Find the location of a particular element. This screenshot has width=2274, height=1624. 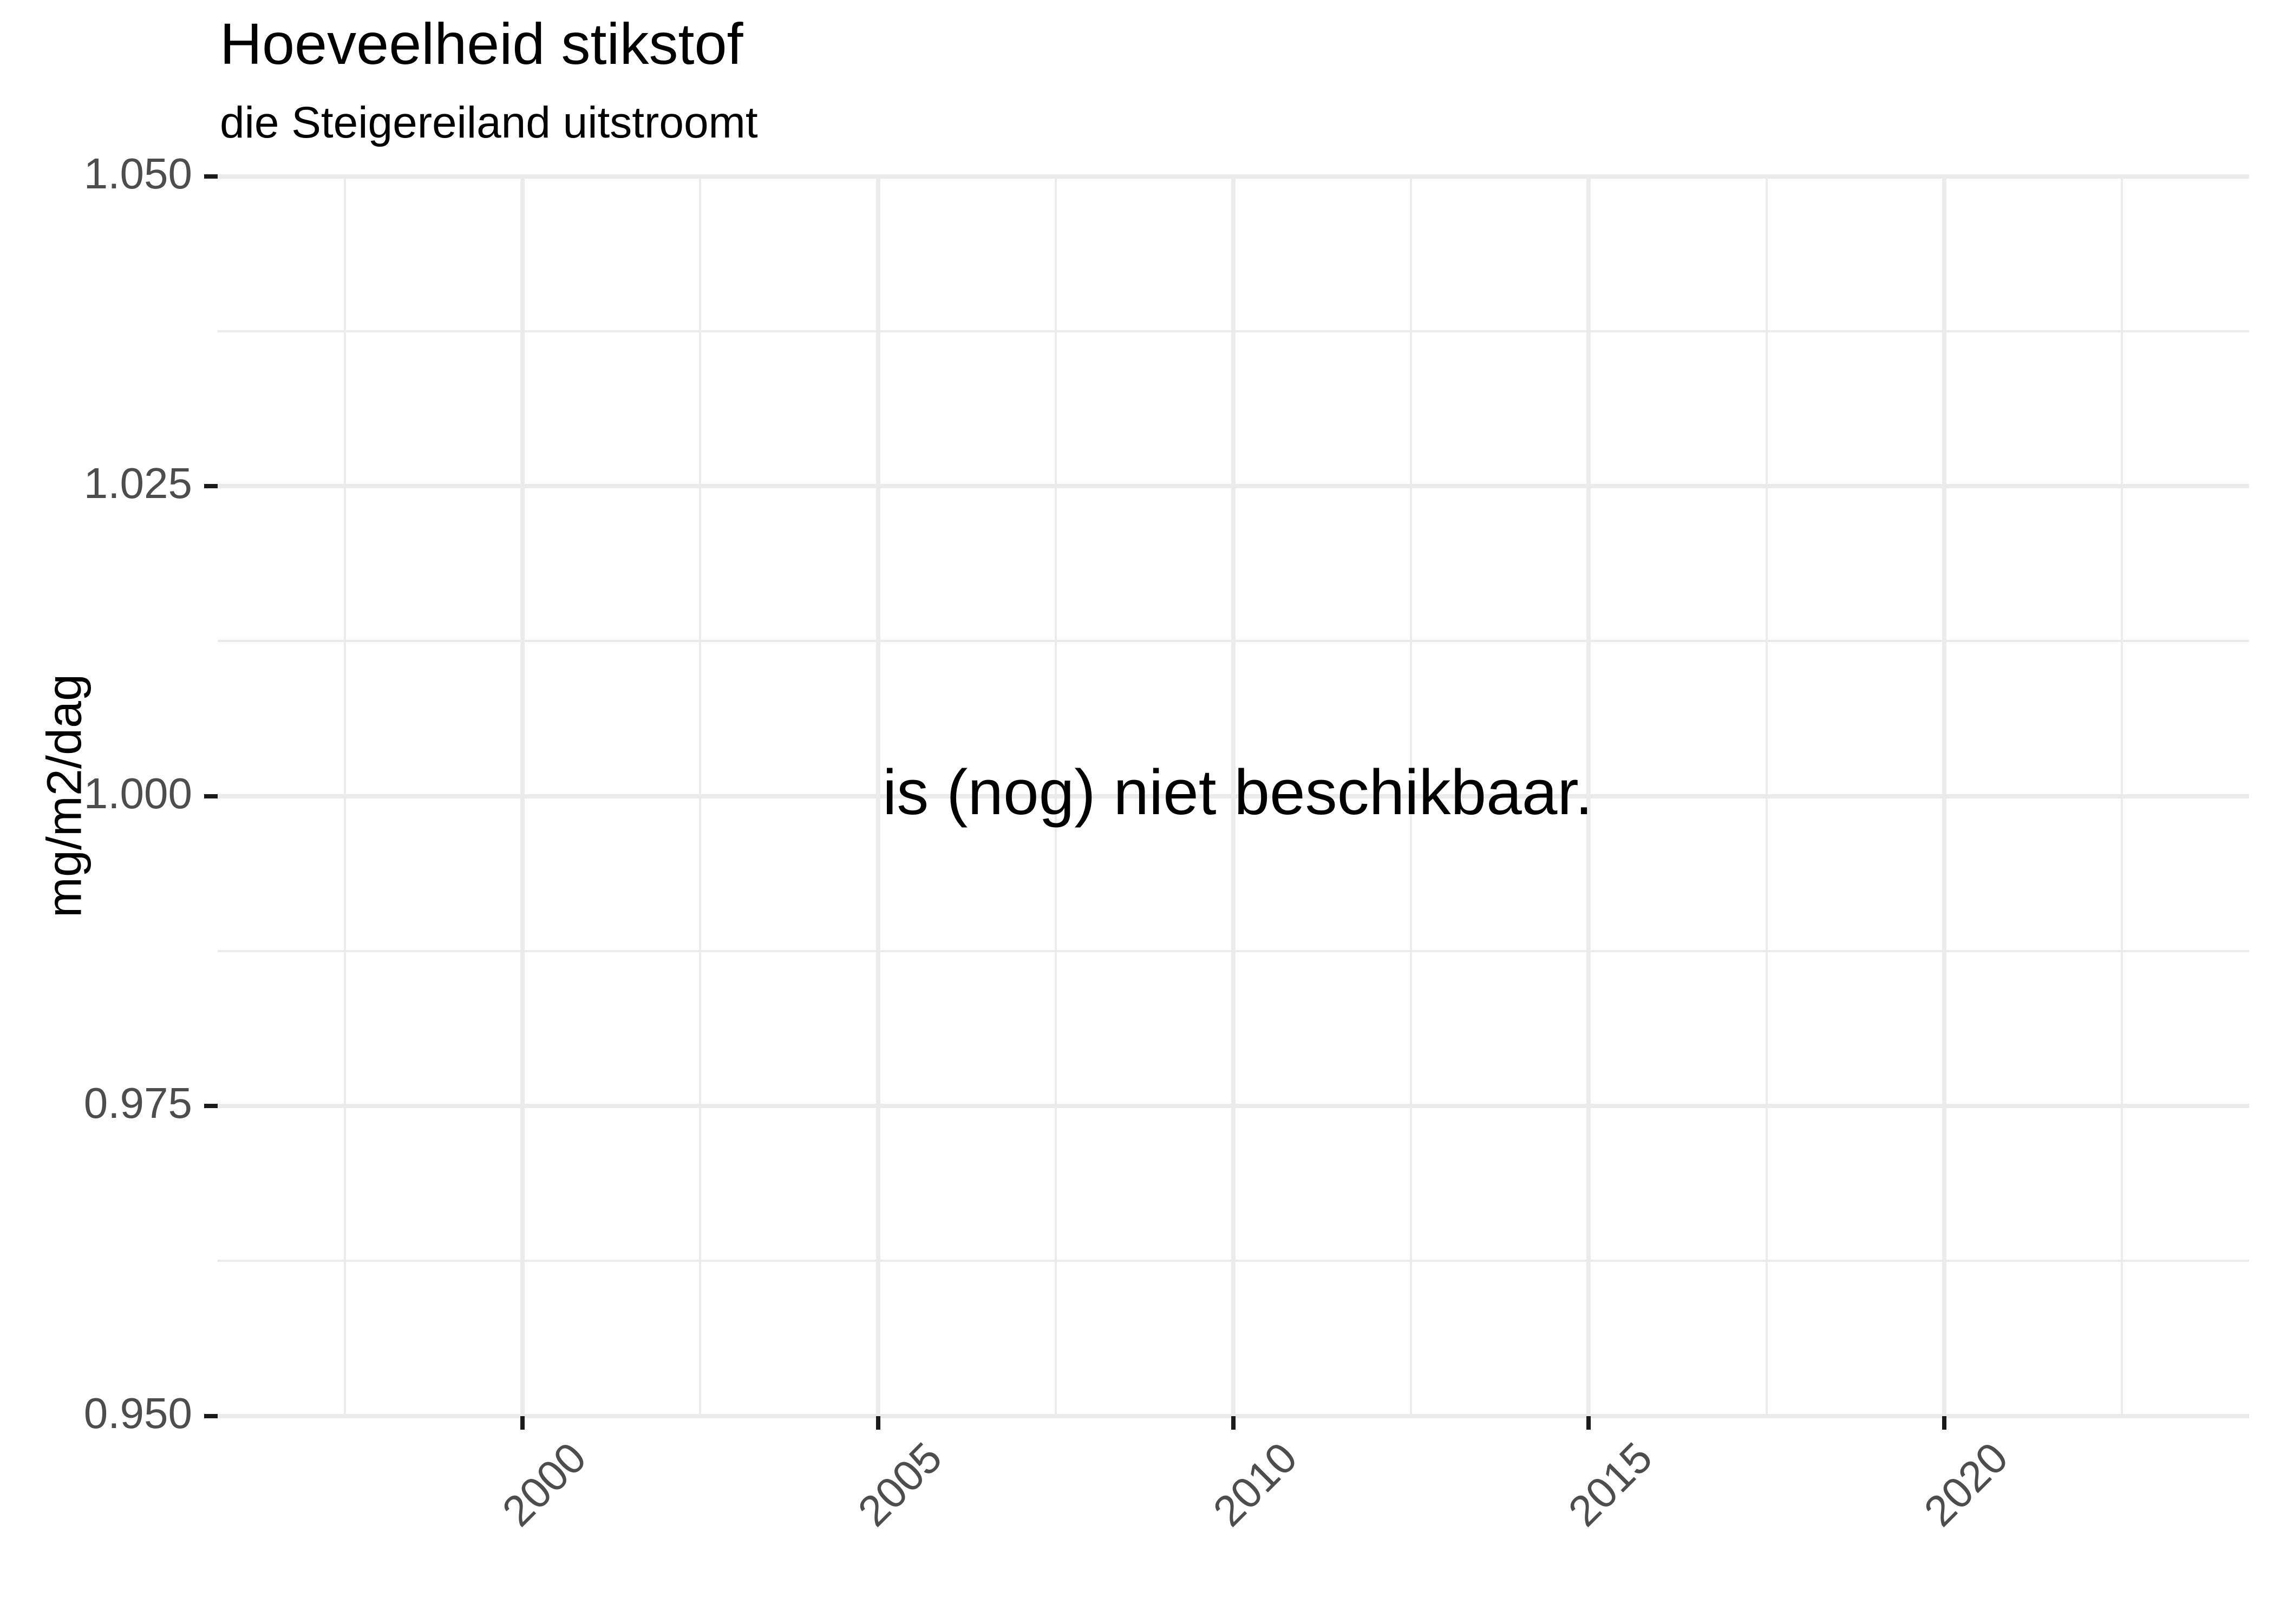

y-tick-label: 0.975 is located at coordinates (138, 1103).